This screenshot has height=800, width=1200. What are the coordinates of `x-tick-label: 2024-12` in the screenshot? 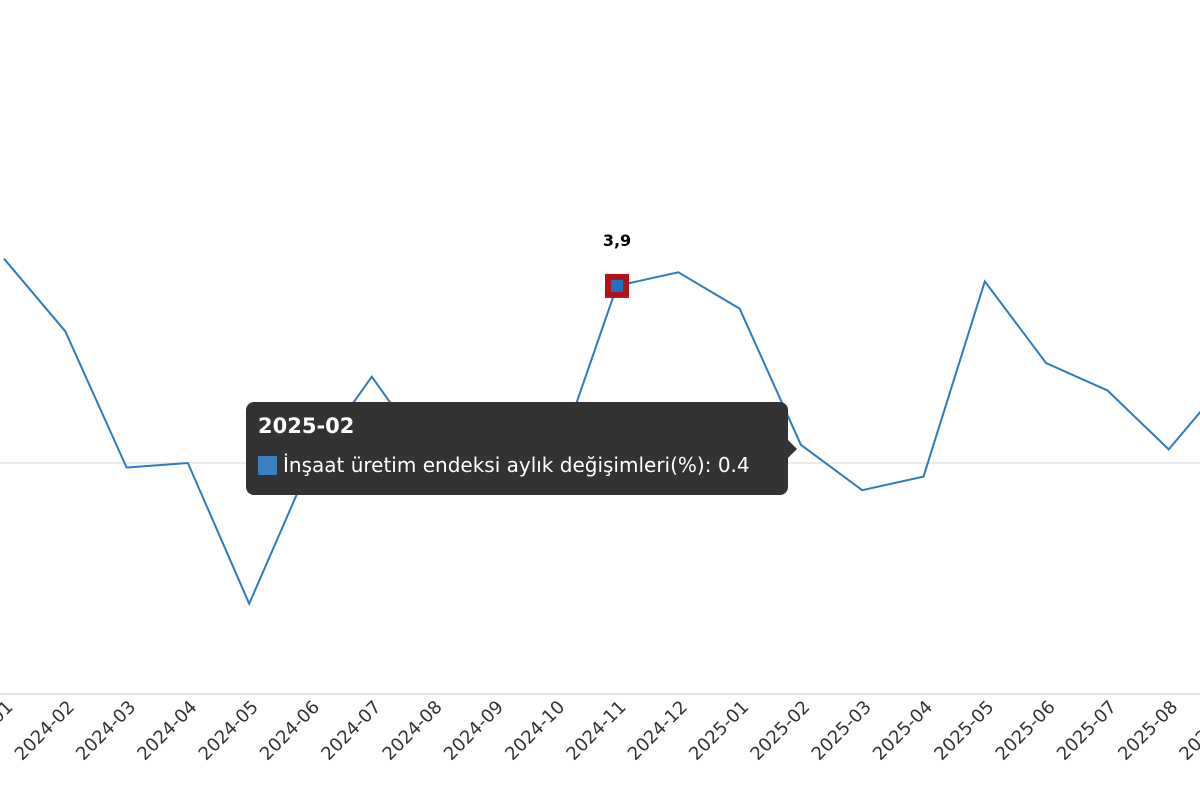 It's located at (658, 731).